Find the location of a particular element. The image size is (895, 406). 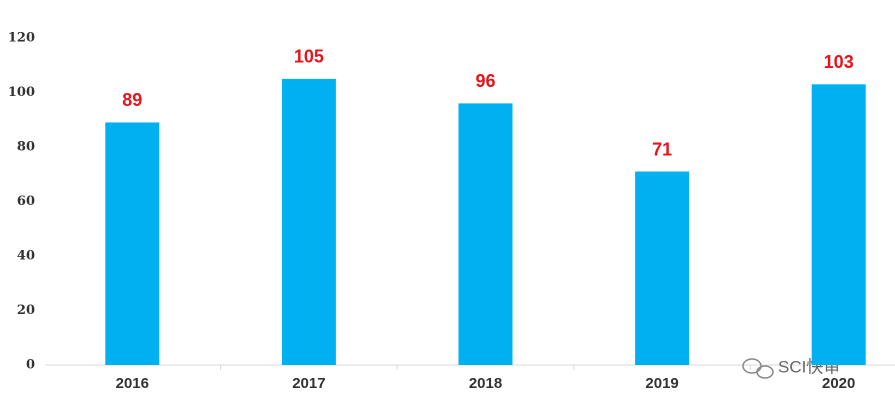

value-label: 89 is located at coordinates (132, 100).